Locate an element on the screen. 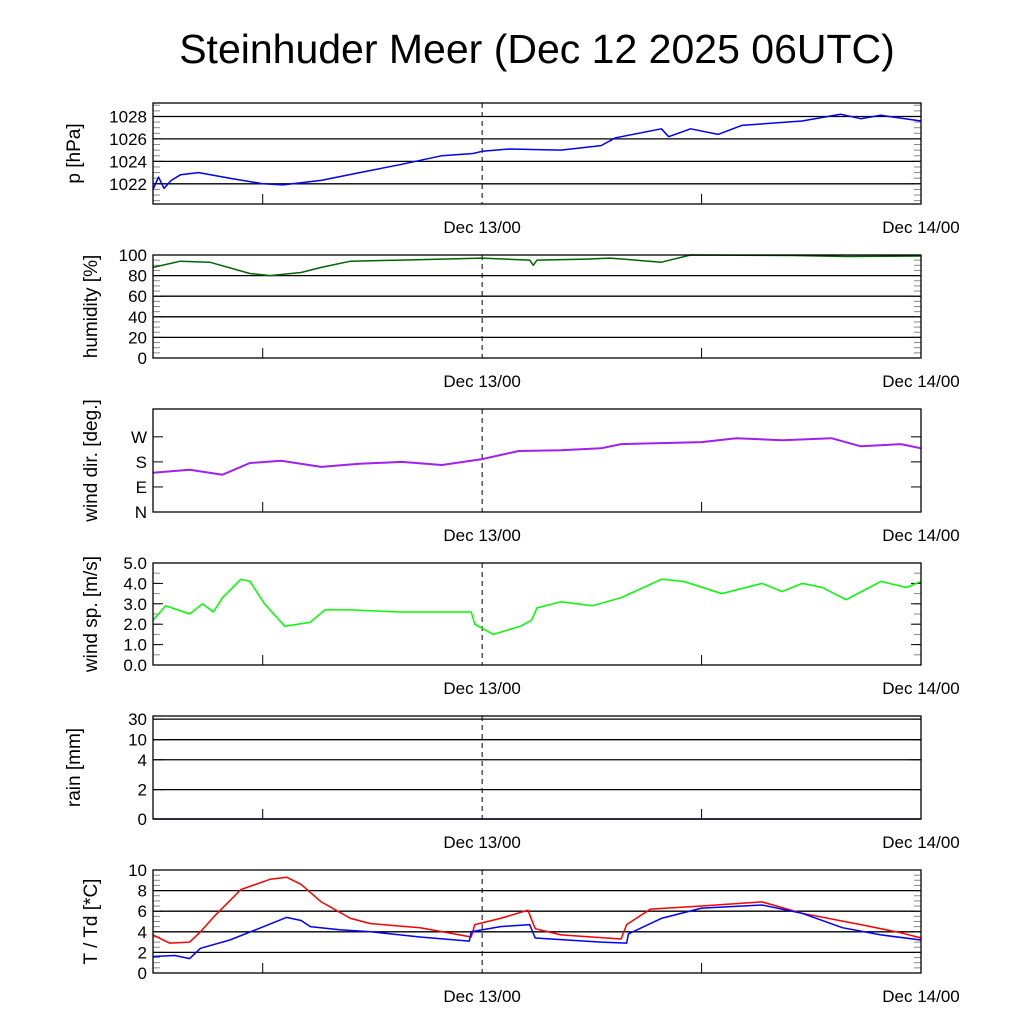 The image size is (1024, 1024). y-axis-label: wind sp. [m/s] is located at coordinates (91, 614).